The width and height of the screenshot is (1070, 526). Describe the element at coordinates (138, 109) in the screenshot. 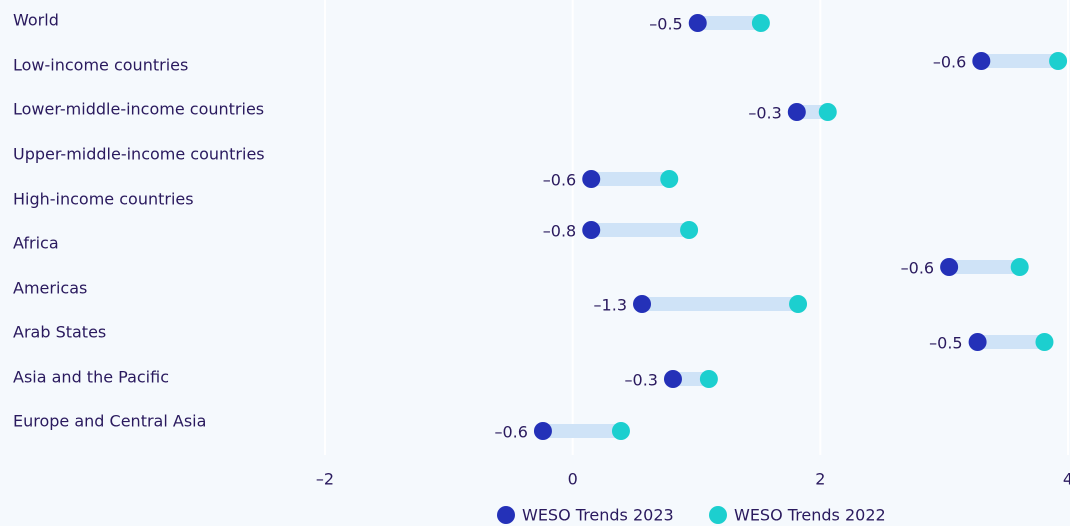

I see `category-label: Lower-middle-income countries` at that location.